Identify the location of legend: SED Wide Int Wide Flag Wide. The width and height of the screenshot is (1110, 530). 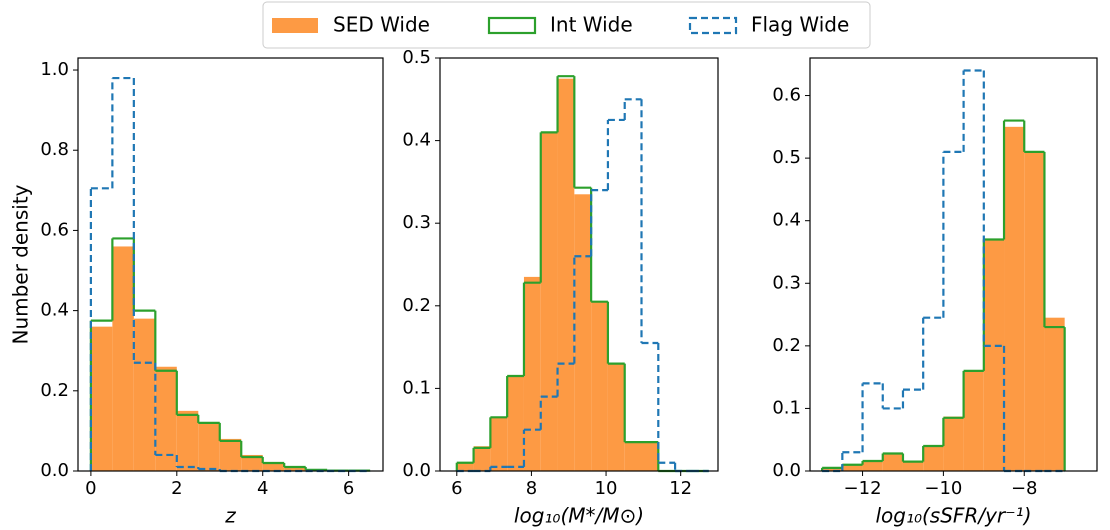
(566, 25).